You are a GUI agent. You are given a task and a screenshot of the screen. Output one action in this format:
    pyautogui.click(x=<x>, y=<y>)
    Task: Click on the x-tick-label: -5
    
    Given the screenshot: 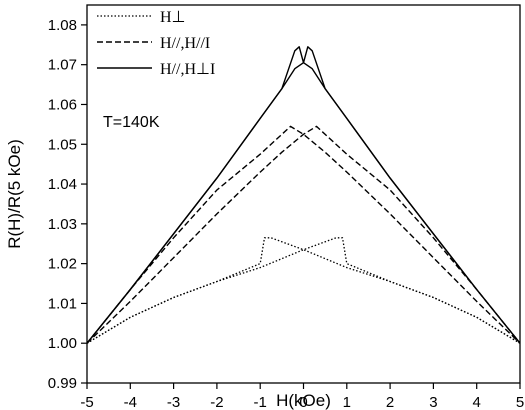 What is the action you would take?
    pyautogui.click(x=86, y=402)
    